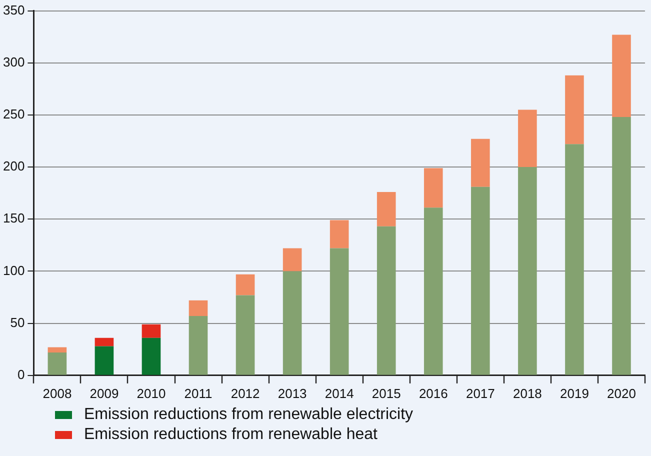 The image size is (651, 456). I want to click on y-tick-label: 150, so click(13, 218).